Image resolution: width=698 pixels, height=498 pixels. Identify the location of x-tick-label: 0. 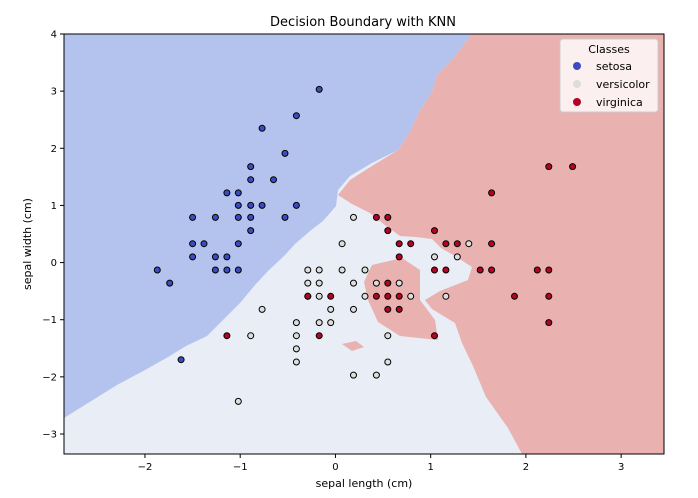
(335, 467).